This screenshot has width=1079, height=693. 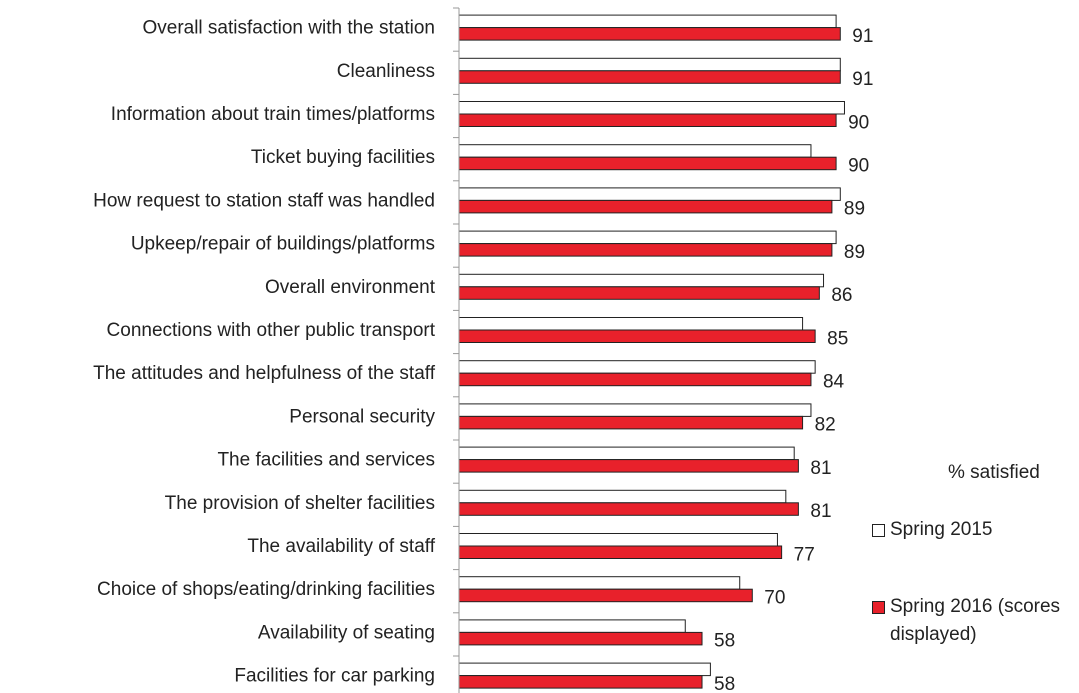 I want to click on category-label: The facilities and services, so click(x=326, y=460).